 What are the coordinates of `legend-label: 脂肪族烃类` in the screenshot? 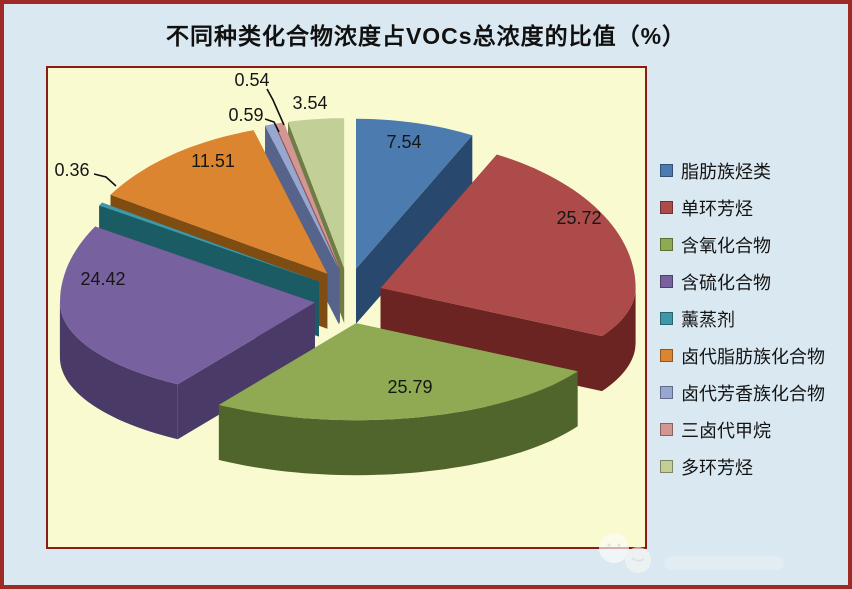 It's located at (726, 171).